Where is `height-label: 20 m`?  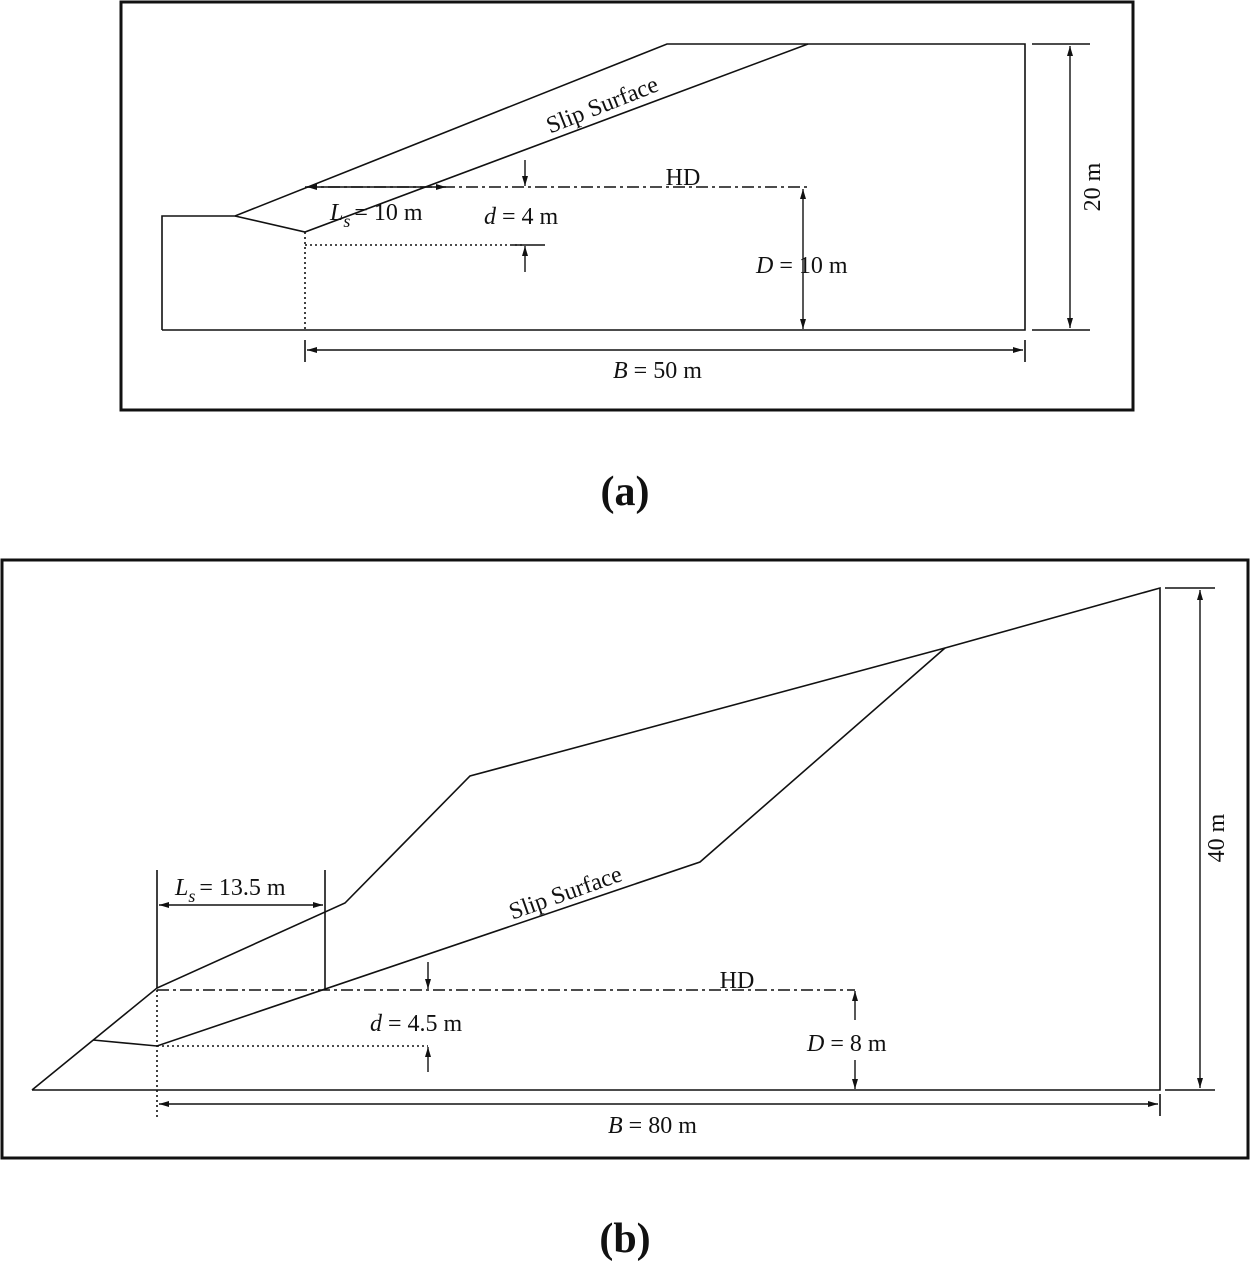
height-label: 20 m is located at coordinates (1093, 186).